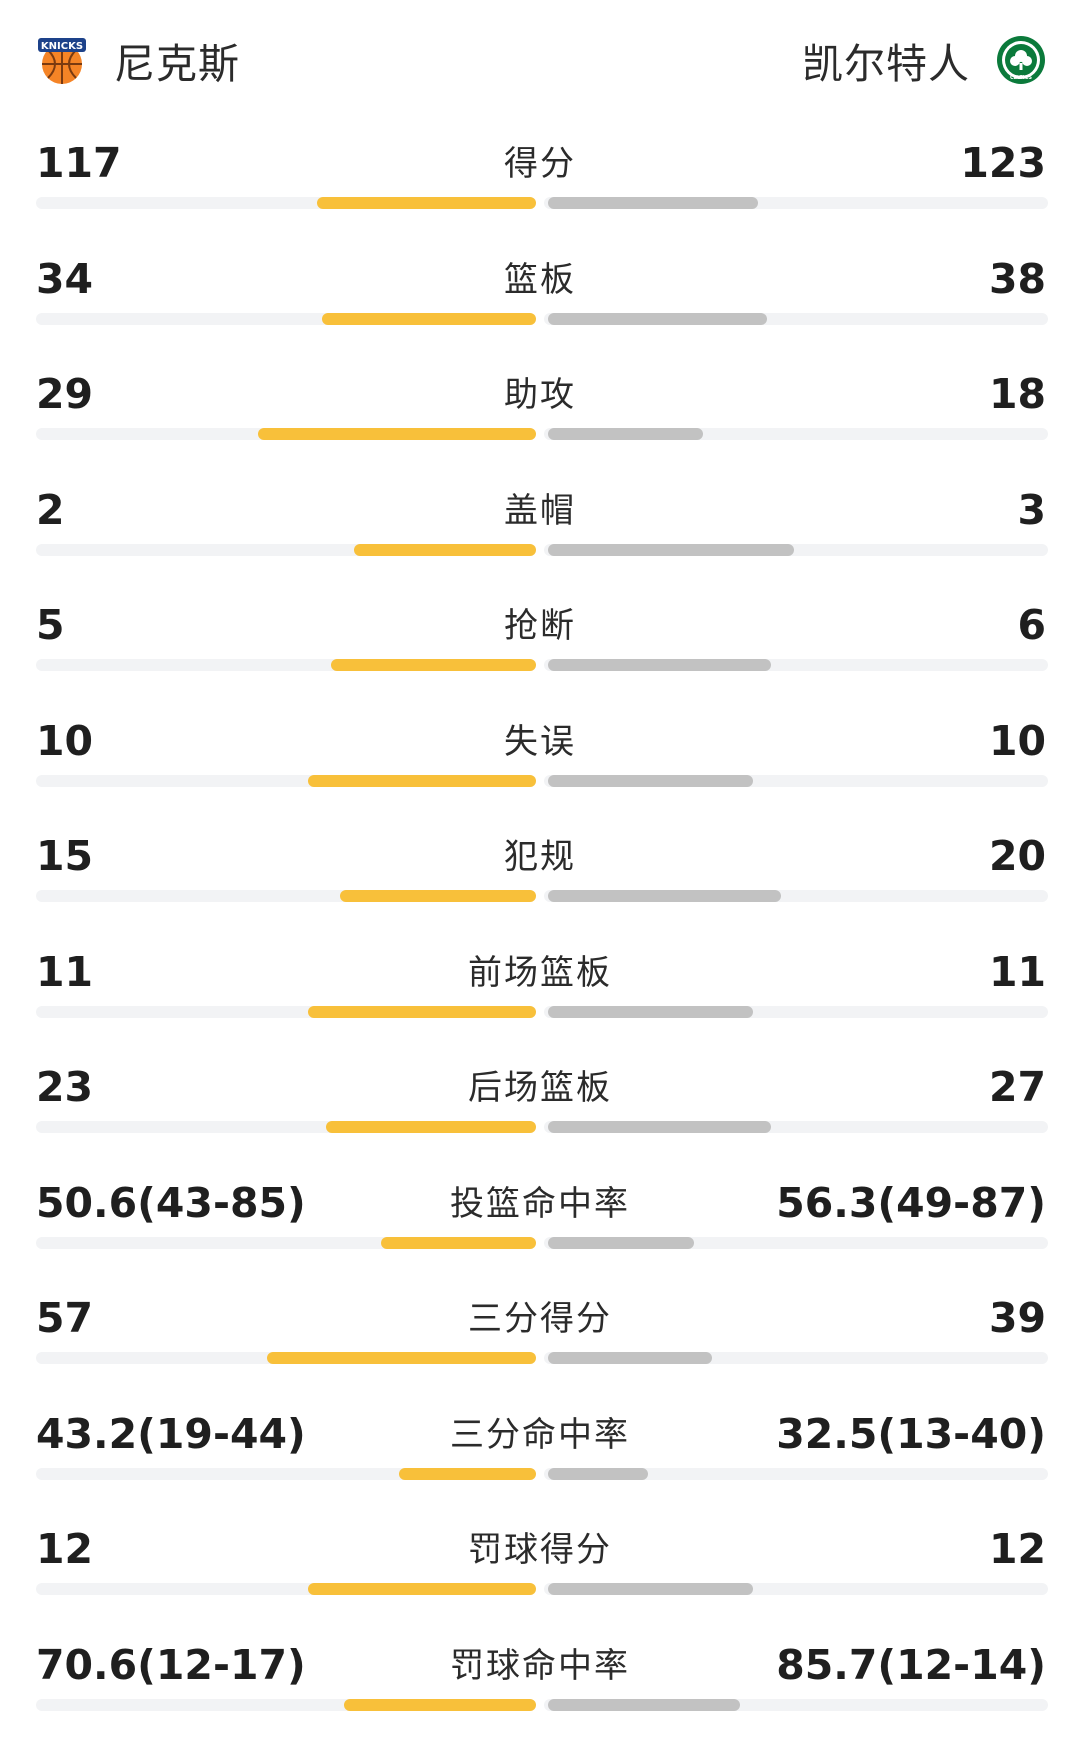 Image resolution: width=1080 pixels, height=1737 pixels. Describe the element at coordinates (62, 60) in the screenshot. I see `knicks-logo-icon: KNICKS` at that location.